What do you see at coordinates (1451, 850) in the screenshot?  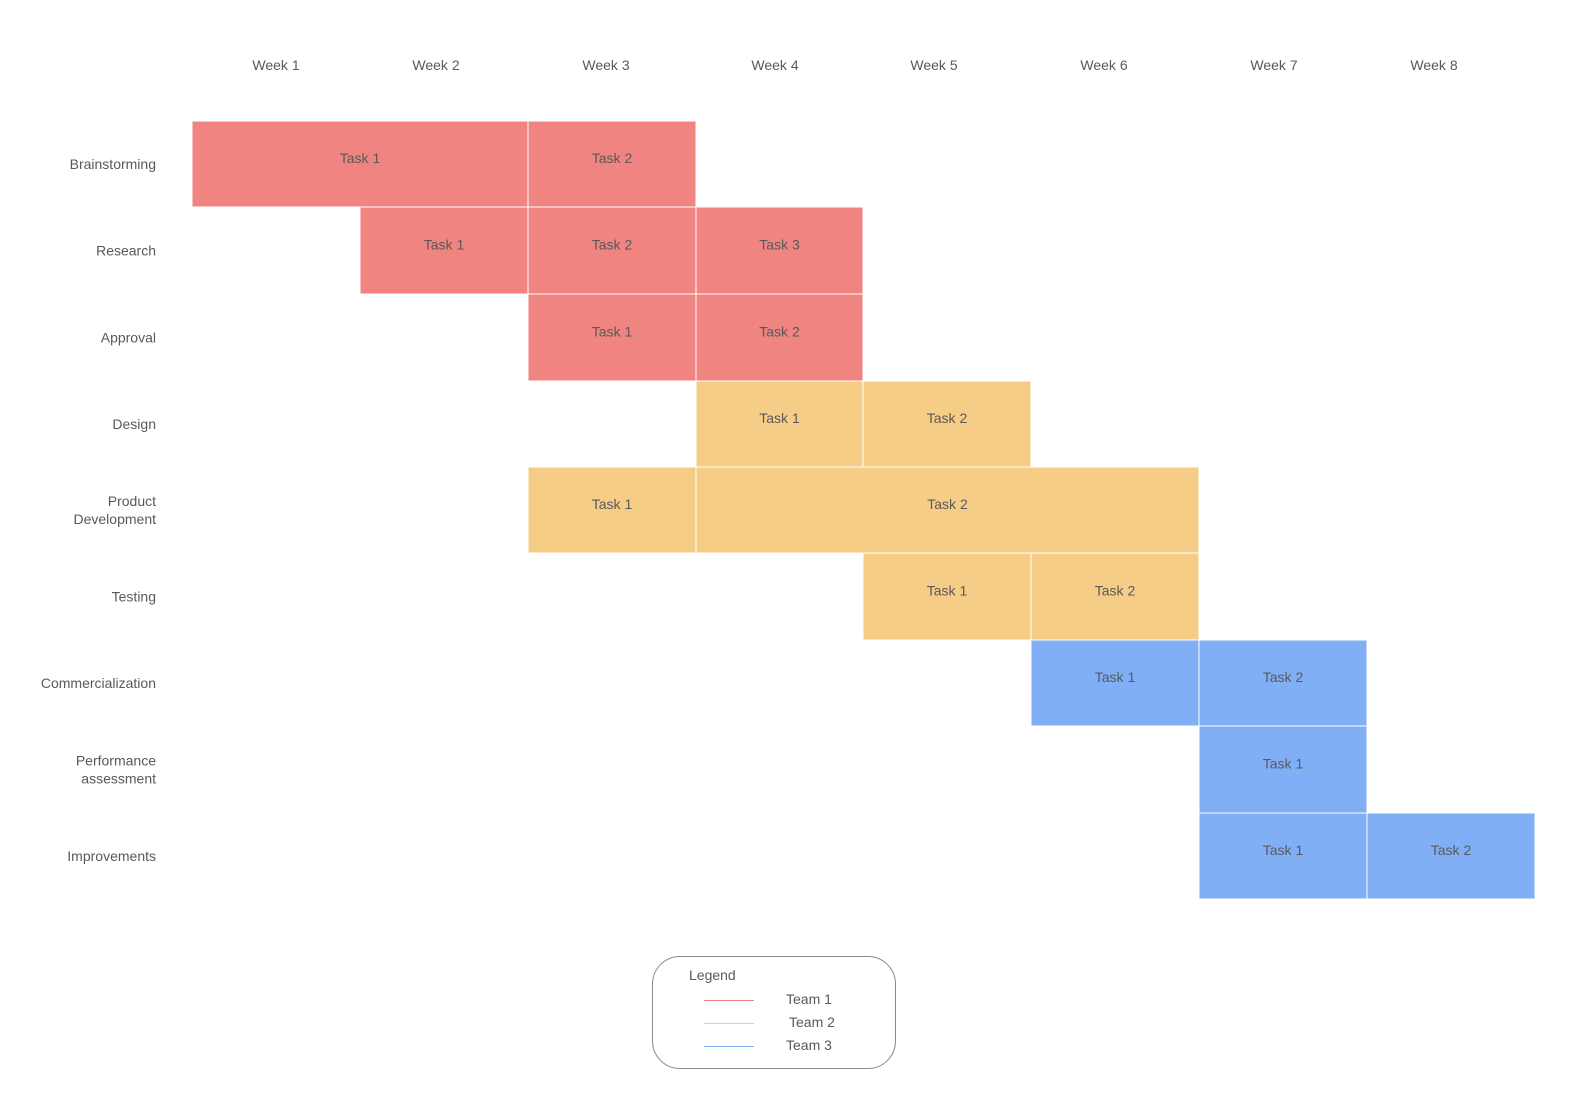 I see `task-label-improvements-task-2: Task 2` at bounding box center [1451, 850].